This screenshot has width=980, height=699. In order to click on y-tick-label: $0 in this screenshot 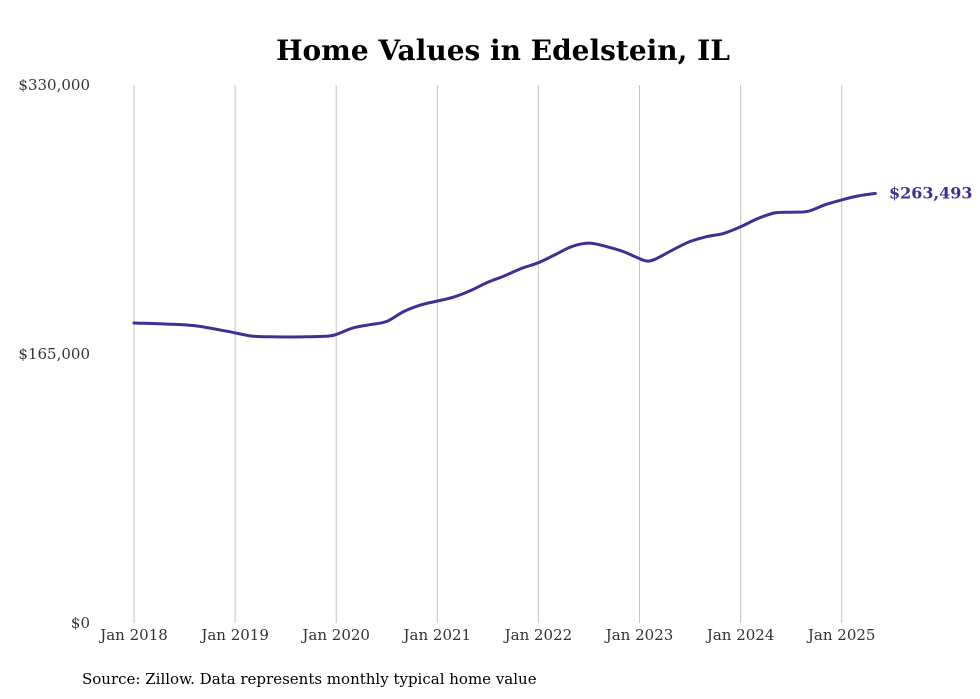, I will do `click(80, 623)`.